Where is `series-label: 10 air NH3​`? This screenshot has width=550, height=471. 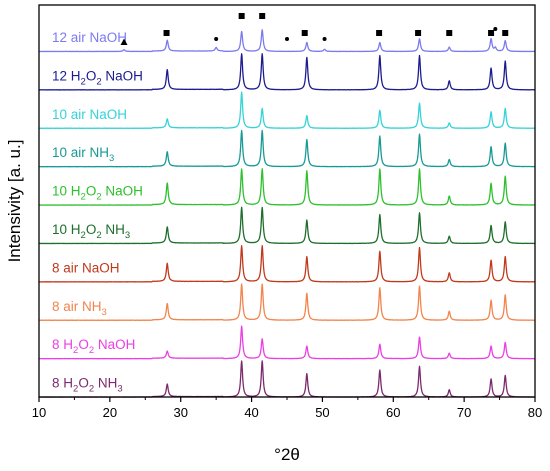
series-label: 10 air NH3​ is located at coordinates (83, 154).